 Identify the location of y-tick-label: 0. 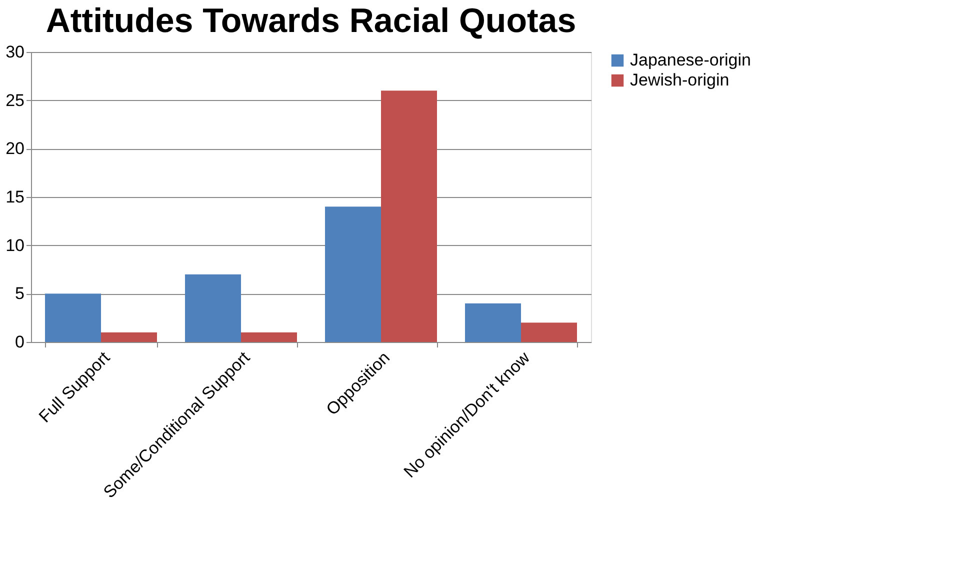
(19, 342).